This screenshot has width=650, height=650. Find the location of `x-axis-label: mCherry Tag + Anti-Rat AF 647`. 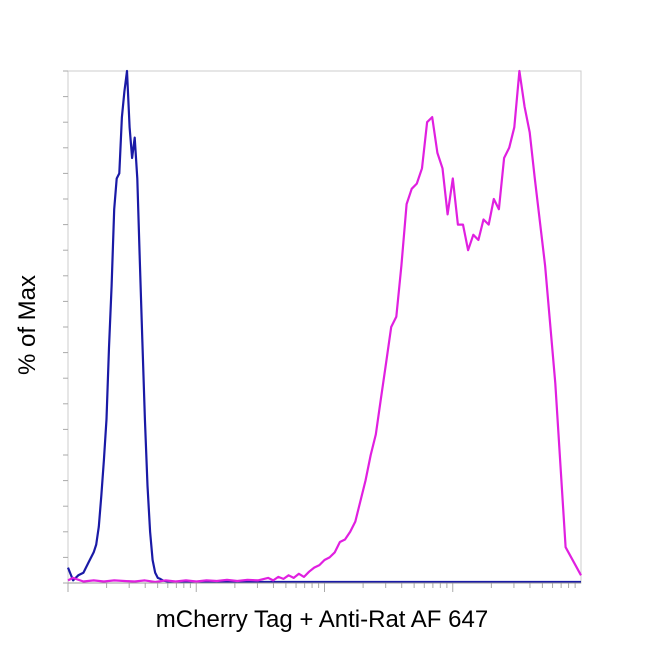

x-axis-label: mCherry Tag + Anti-Rat AF 647 is located at coordinates (322, 619).